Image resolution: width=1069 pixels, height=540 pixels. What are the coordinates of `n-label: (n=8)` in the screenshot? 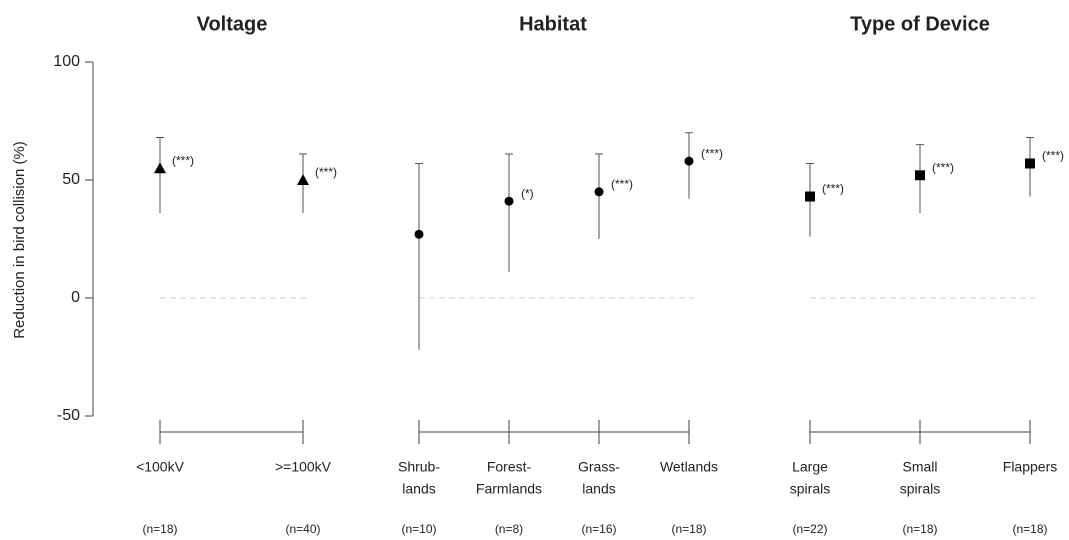 It's located at (509, 529).